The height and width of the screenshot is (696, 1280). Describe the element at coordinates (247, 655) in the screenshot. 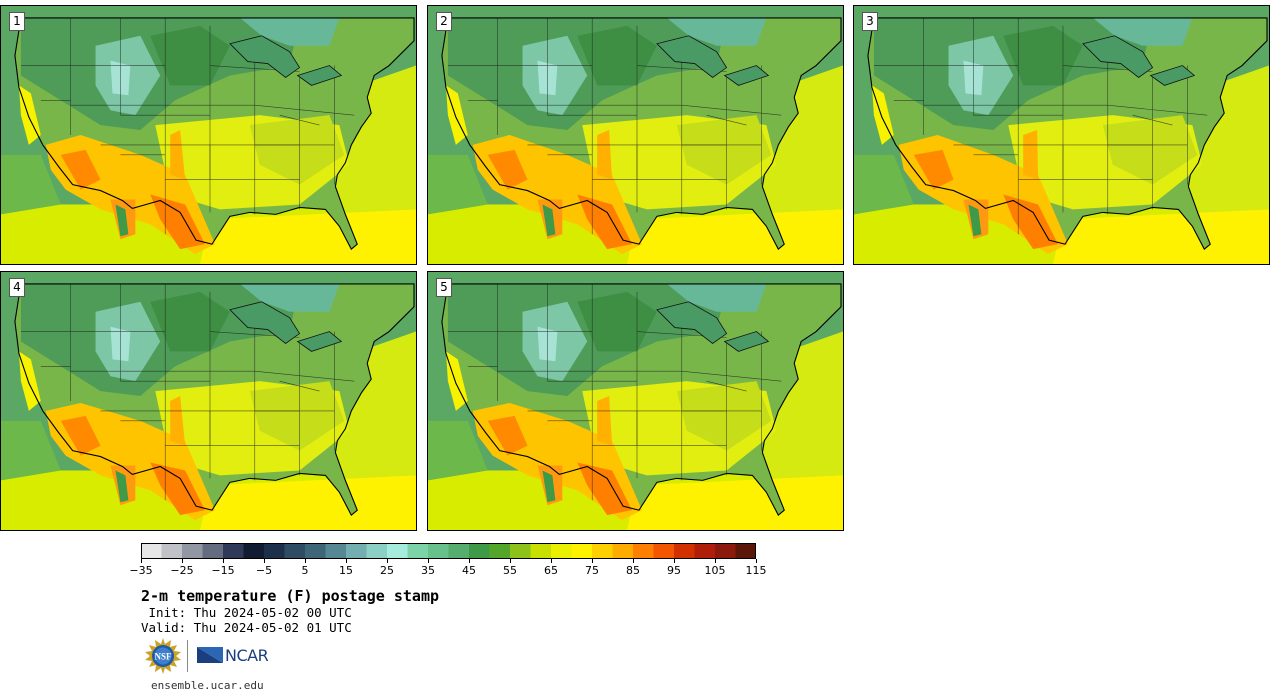

I see `ncar-logo-text: NCAR` at that location.